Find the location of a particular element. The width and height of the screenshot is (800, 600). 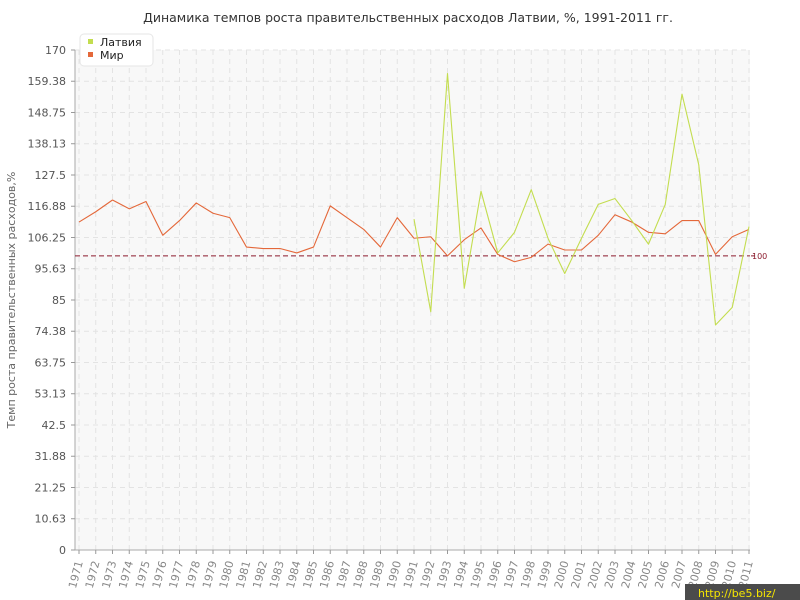

y-tick-label: 170 is located at coordinates (55, 50).